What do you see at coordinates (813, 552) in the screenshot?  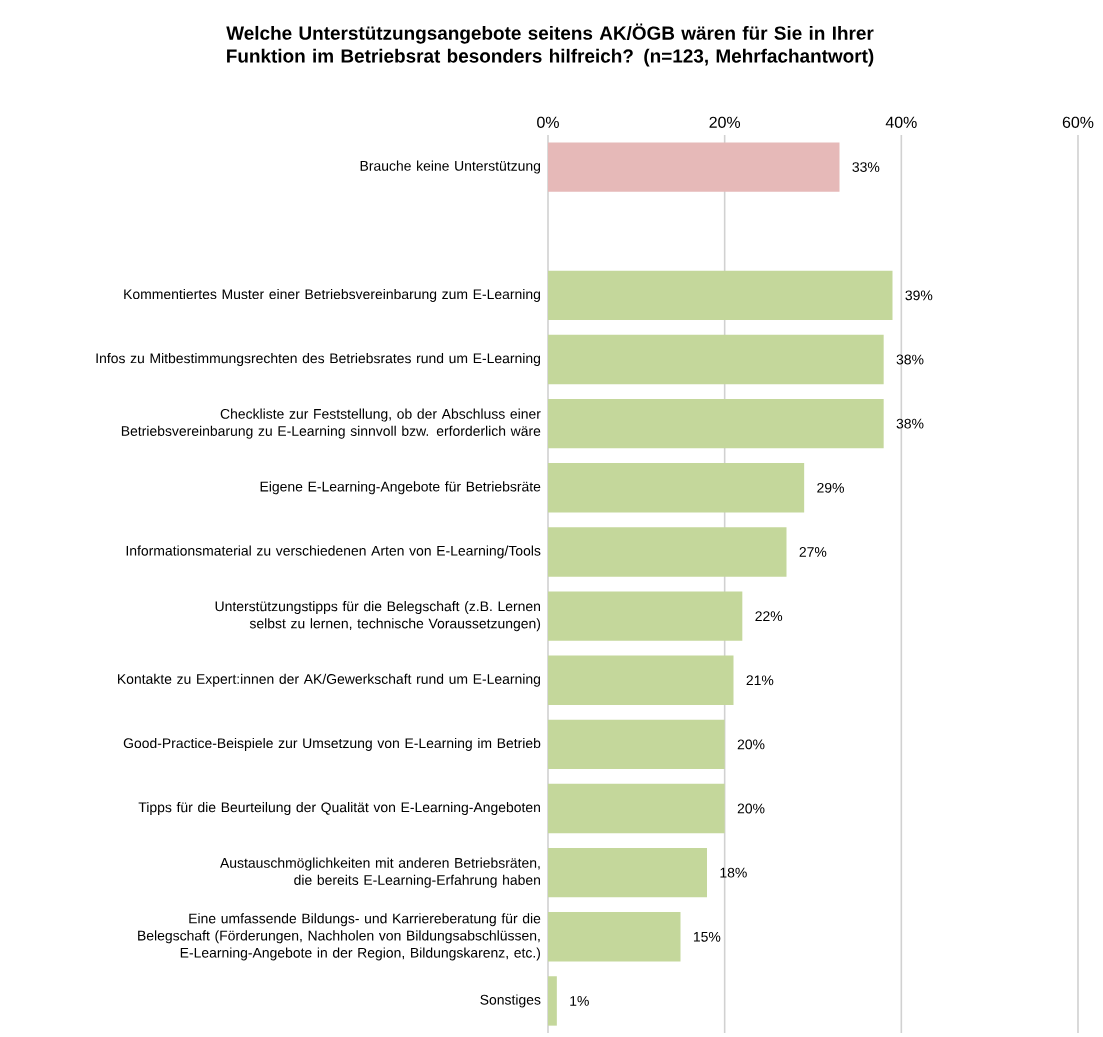 I see `data-label: 27%` at bounding box center [813, 552].